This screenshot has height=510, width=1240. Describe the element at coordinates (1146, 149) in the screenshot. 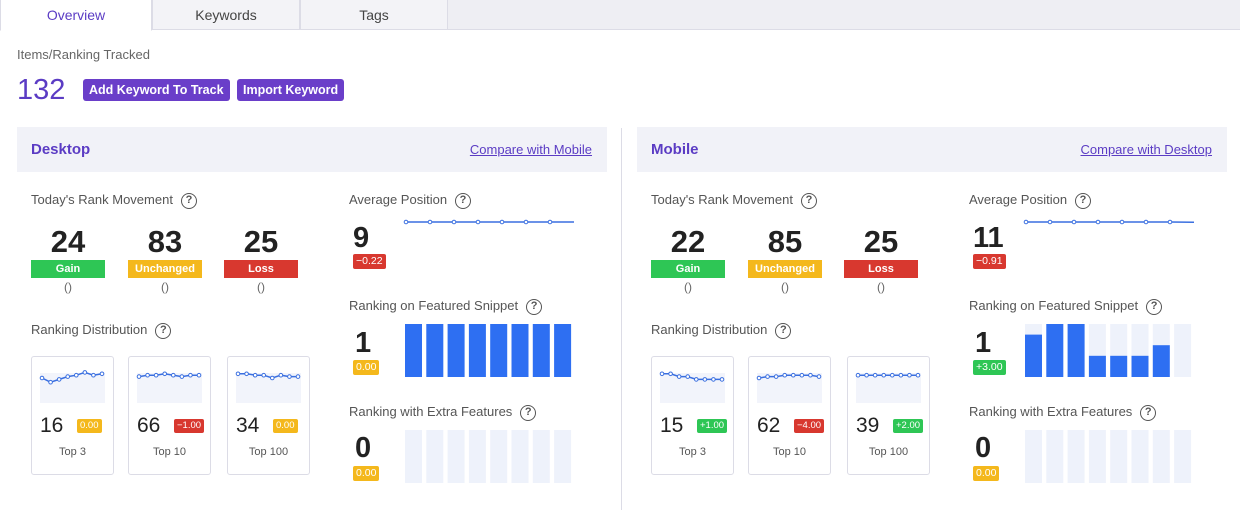

I see `compare-link: Compare with Desktop` at that location.